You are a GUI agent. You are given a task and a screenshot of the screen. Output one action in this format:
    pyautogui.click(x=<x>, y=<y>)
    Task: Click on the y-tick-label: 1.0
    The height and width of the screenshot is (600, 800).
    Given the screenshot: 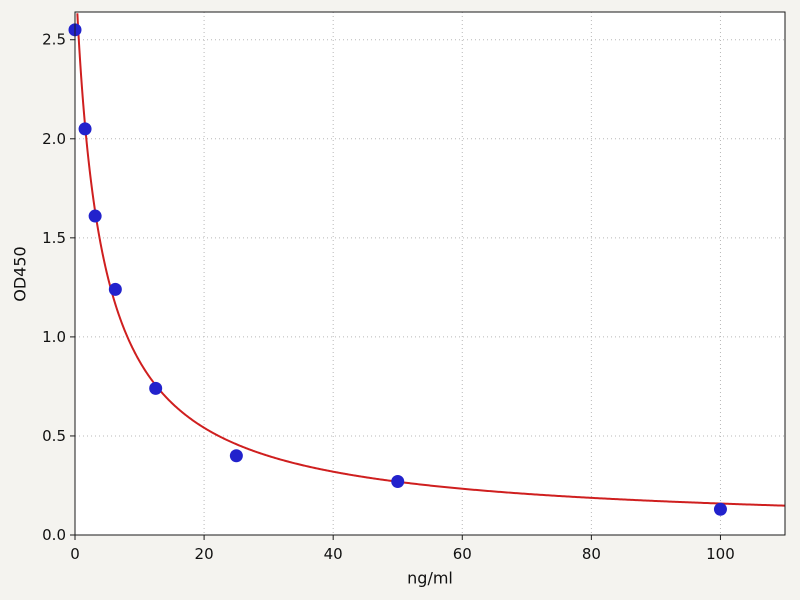 What is the action you would take?
    pyautogui.click(x=54, y=337)
    